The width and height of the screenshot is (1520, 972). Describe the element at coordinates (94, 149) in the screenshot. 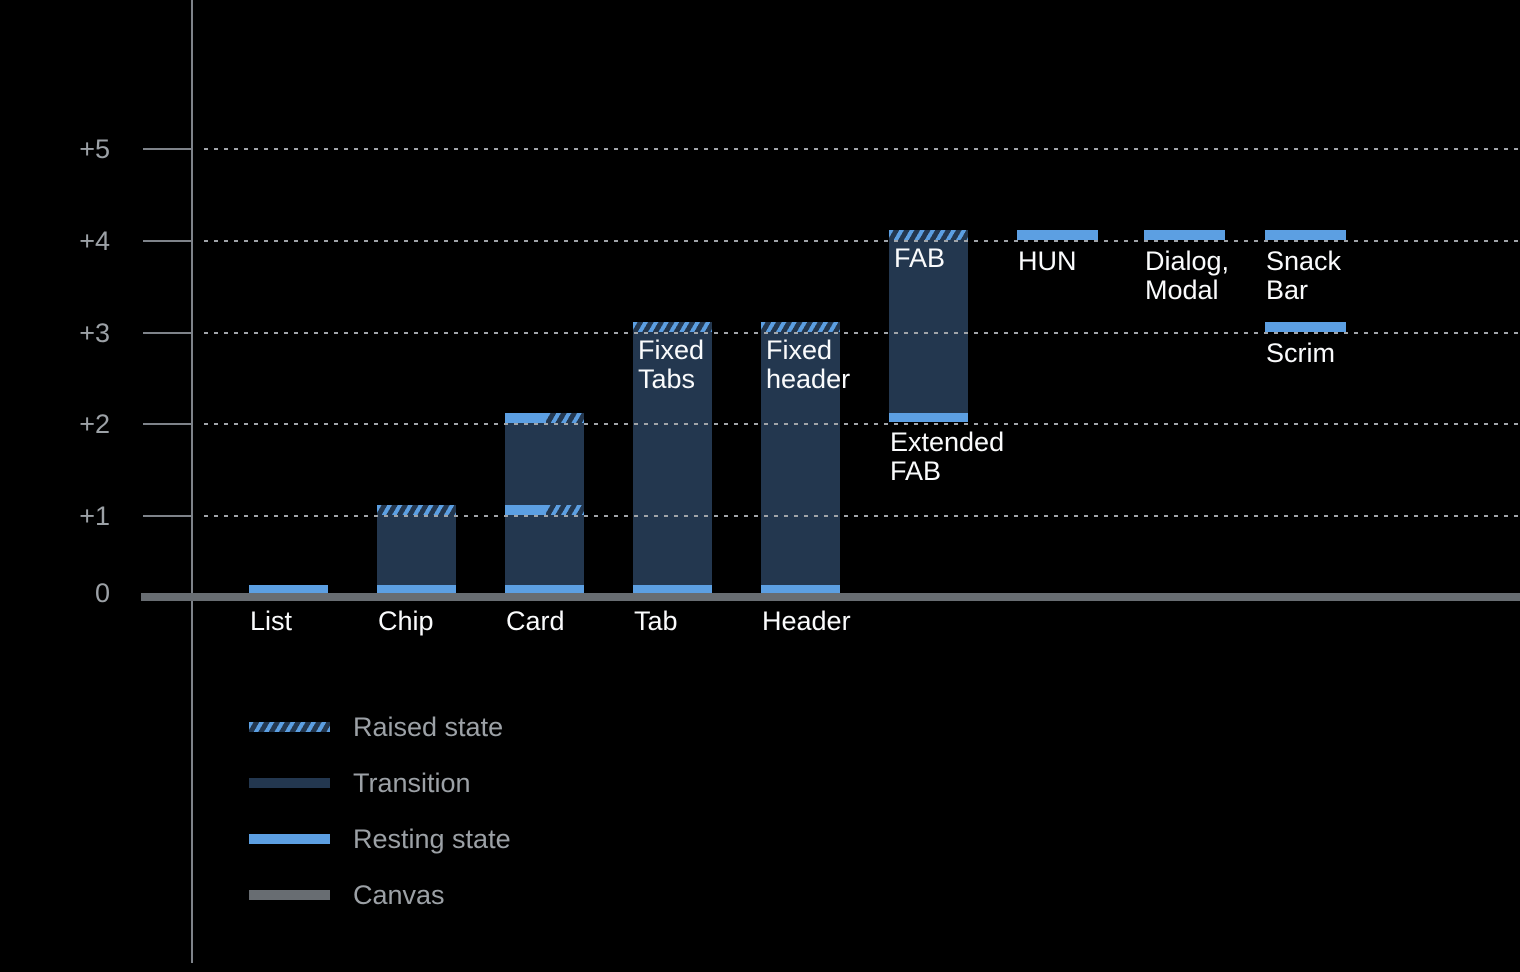

I see `y-tick-label: +5` at that location.